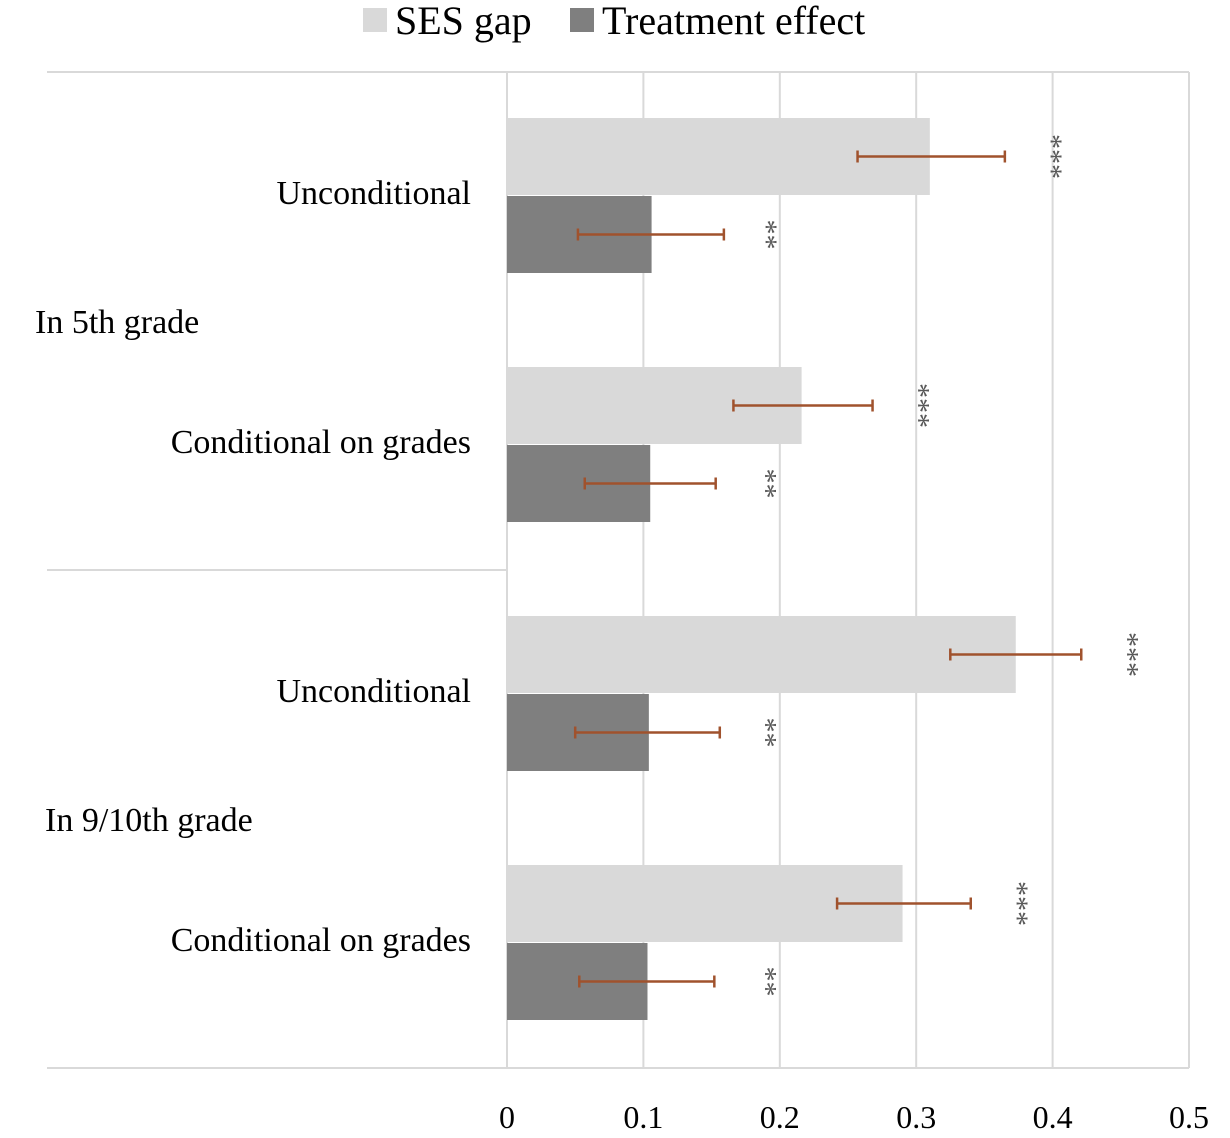 Image resolution: width=1230 pixels, height=1138 pixels. What do you see at coordinates (761, 654) in the screenshot?
I see `bar-ses-gap` at bounding box center [761, 654].